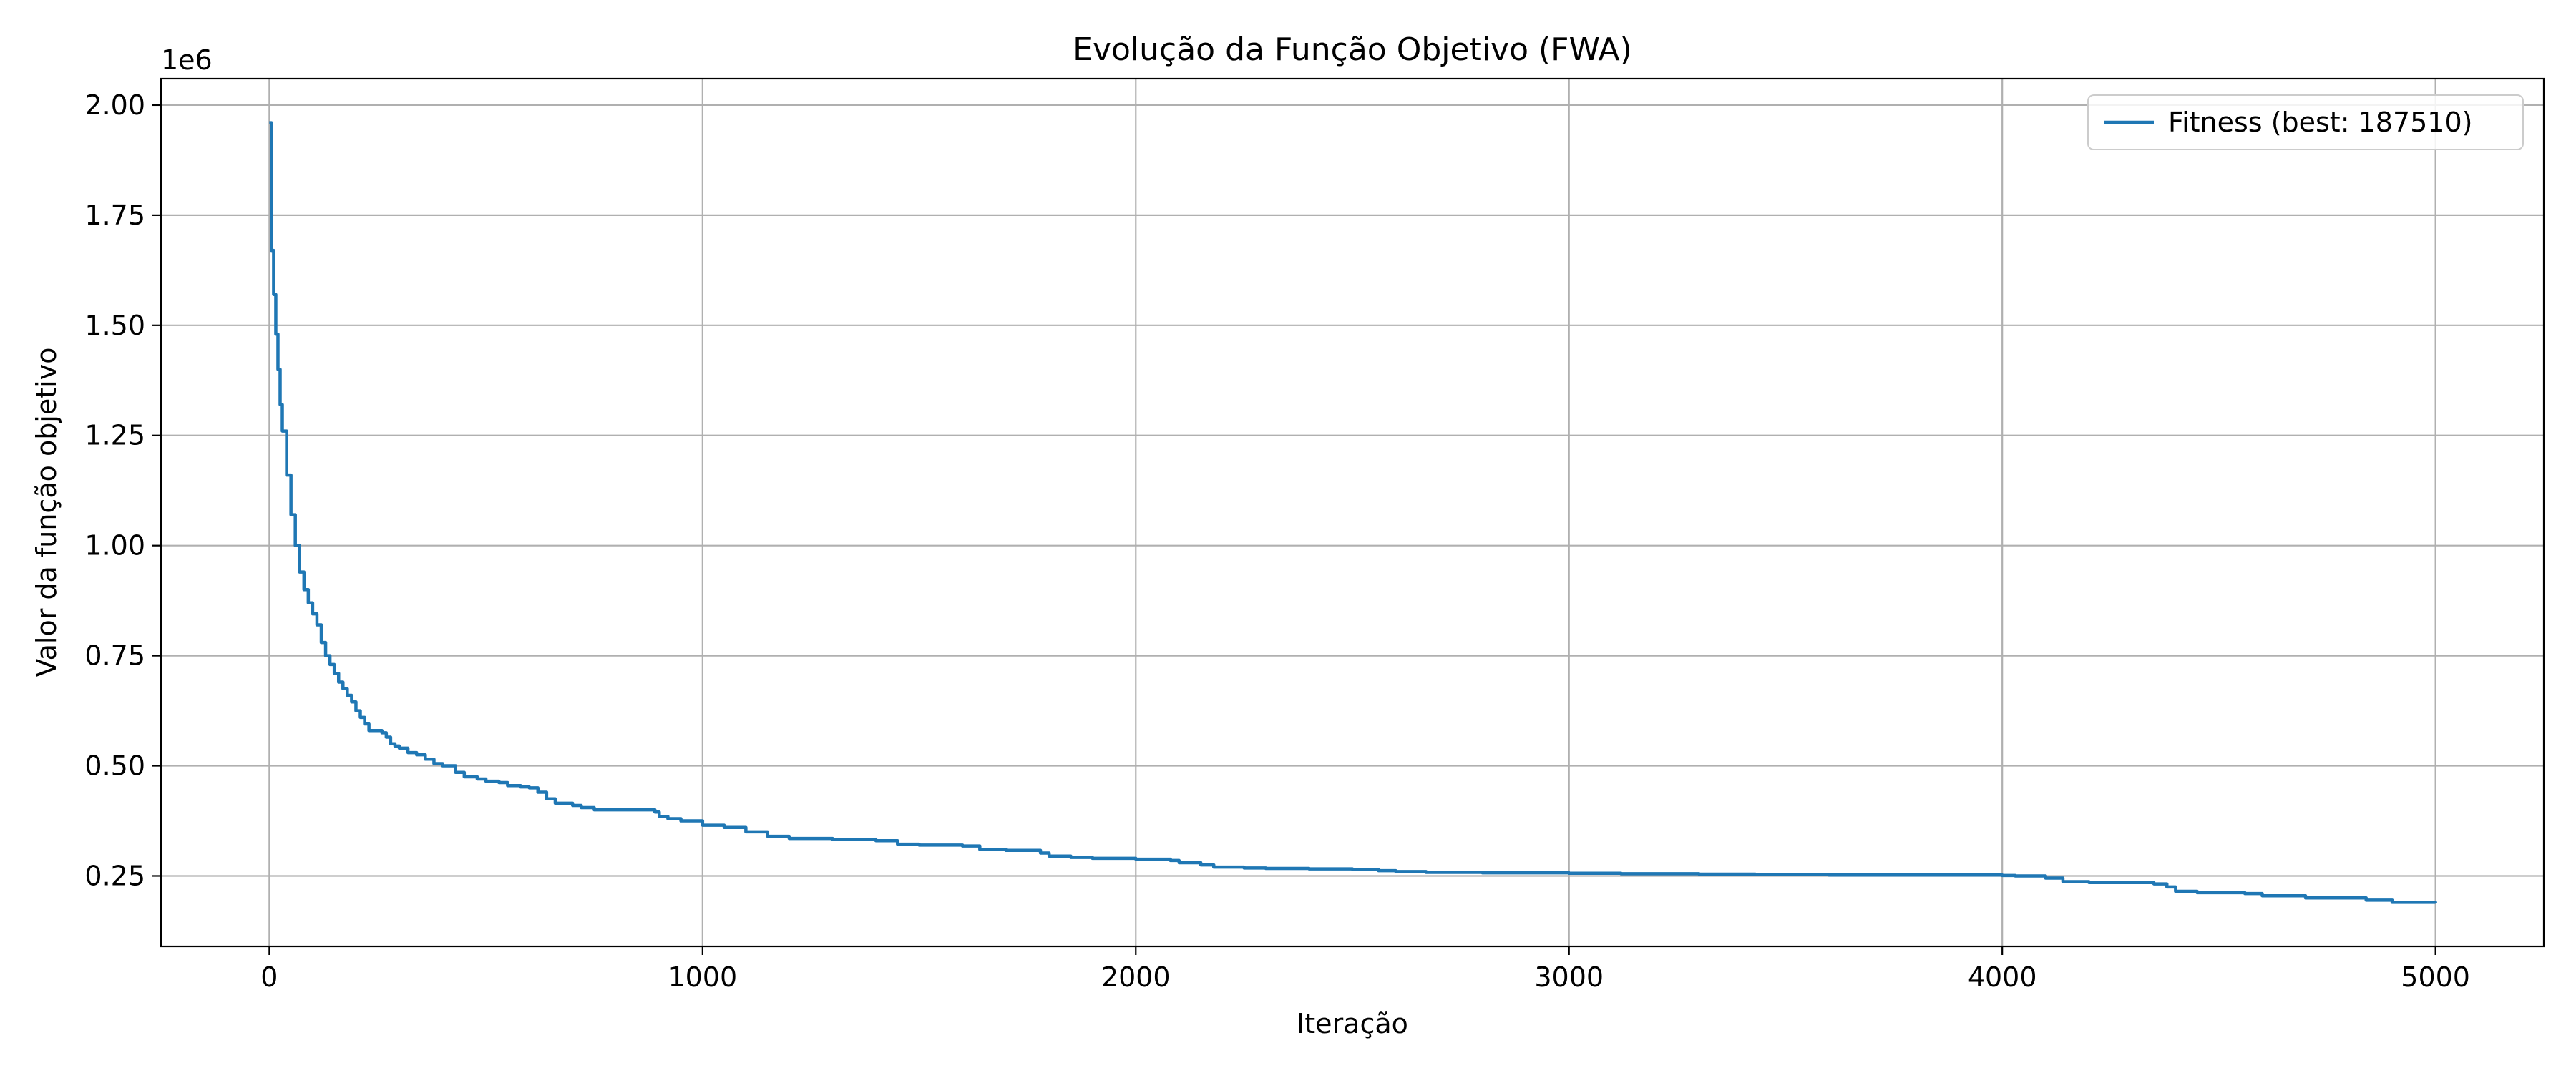  What do you see at coordinates (122, 490) in the screenshot?
I see `y-axis-ticks: 0.25 0.50 0.75 1.00 1.25 1.50 1.75 2.00` at bounding box center [122, 490].